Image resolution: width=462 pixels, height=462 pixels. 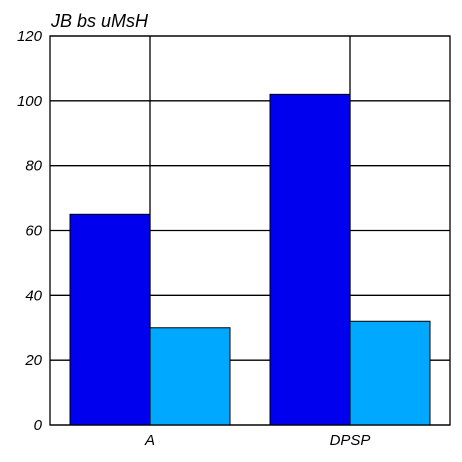 I want to click on chart-title: JB bs uMsH, so click(x=99, y=21).